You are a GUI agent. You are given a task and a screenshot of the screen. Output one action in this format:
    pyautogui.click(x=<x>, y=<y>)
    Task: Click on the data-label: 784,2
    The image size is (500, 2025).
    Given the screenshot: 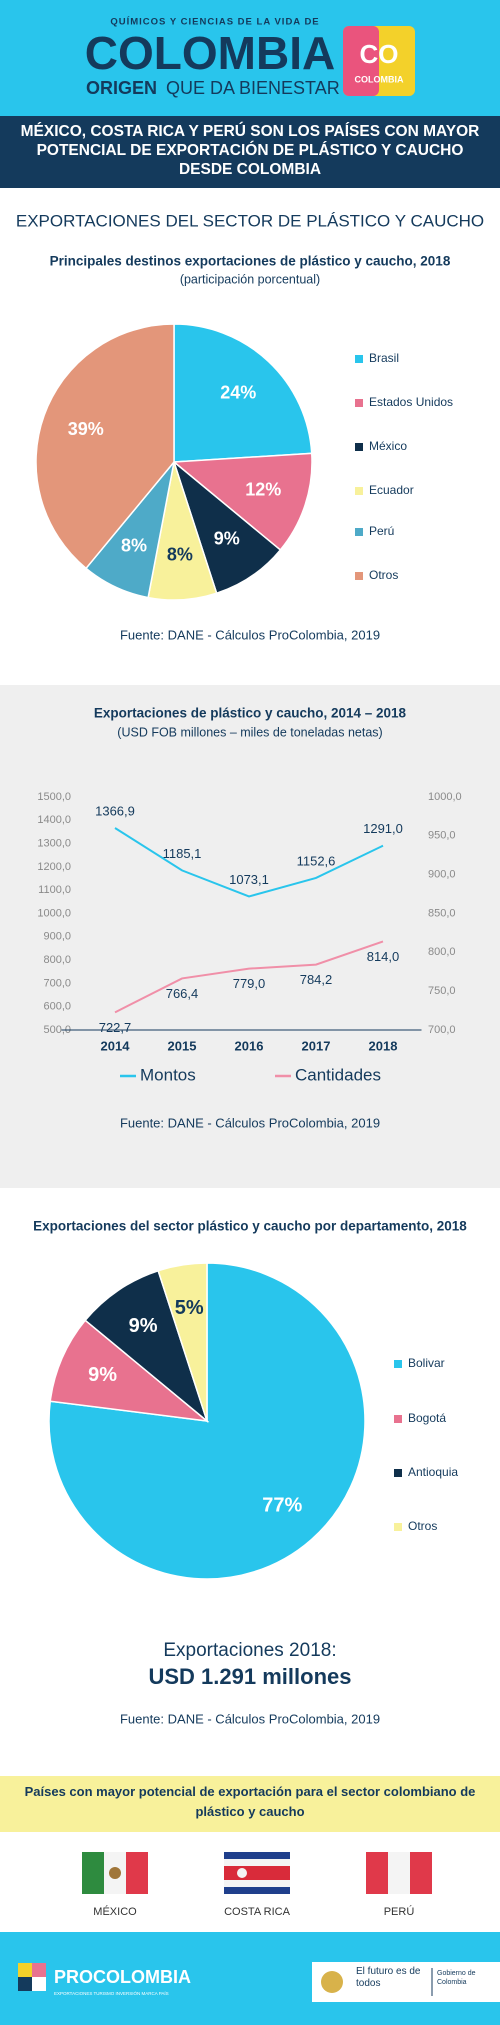 What is the action you would take?
    pyautogui.click(x=316, y=979)
    